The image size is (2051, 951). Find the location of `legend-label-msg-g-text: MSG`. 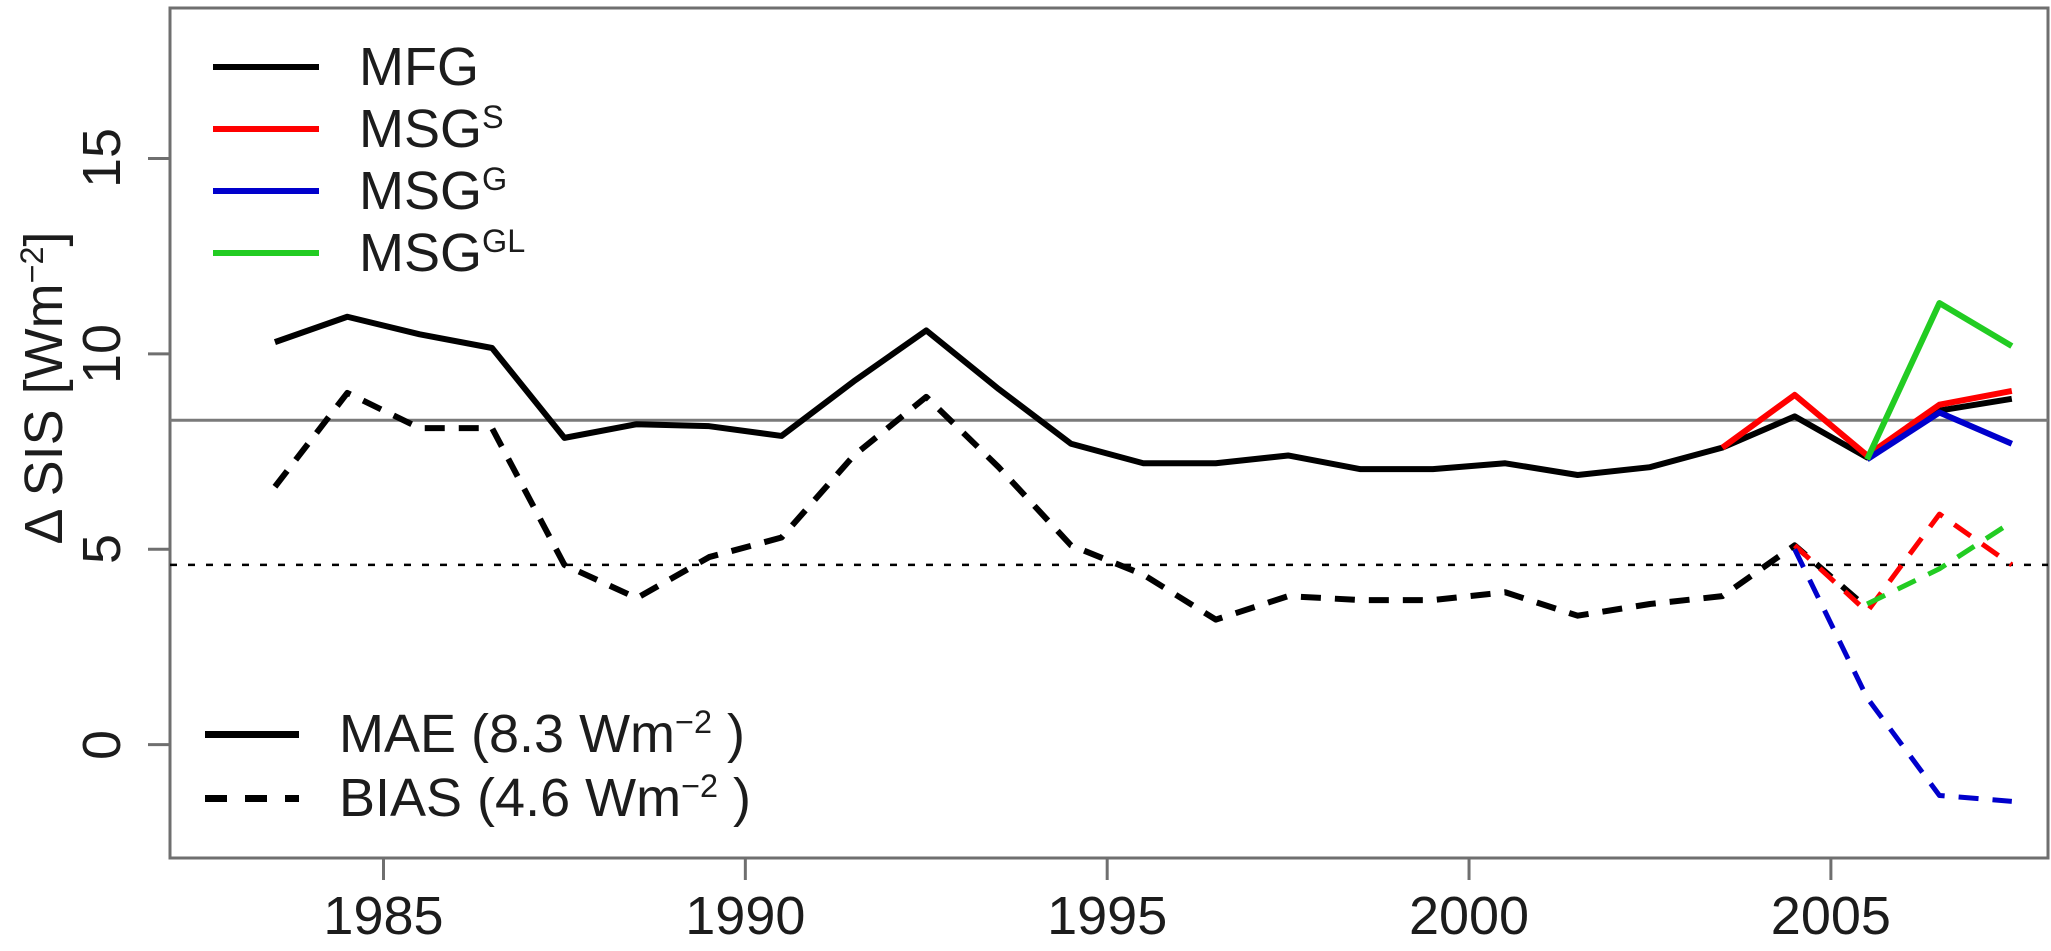

legend-label-msg-g-text: MSG is located at coordinates (421, 191).